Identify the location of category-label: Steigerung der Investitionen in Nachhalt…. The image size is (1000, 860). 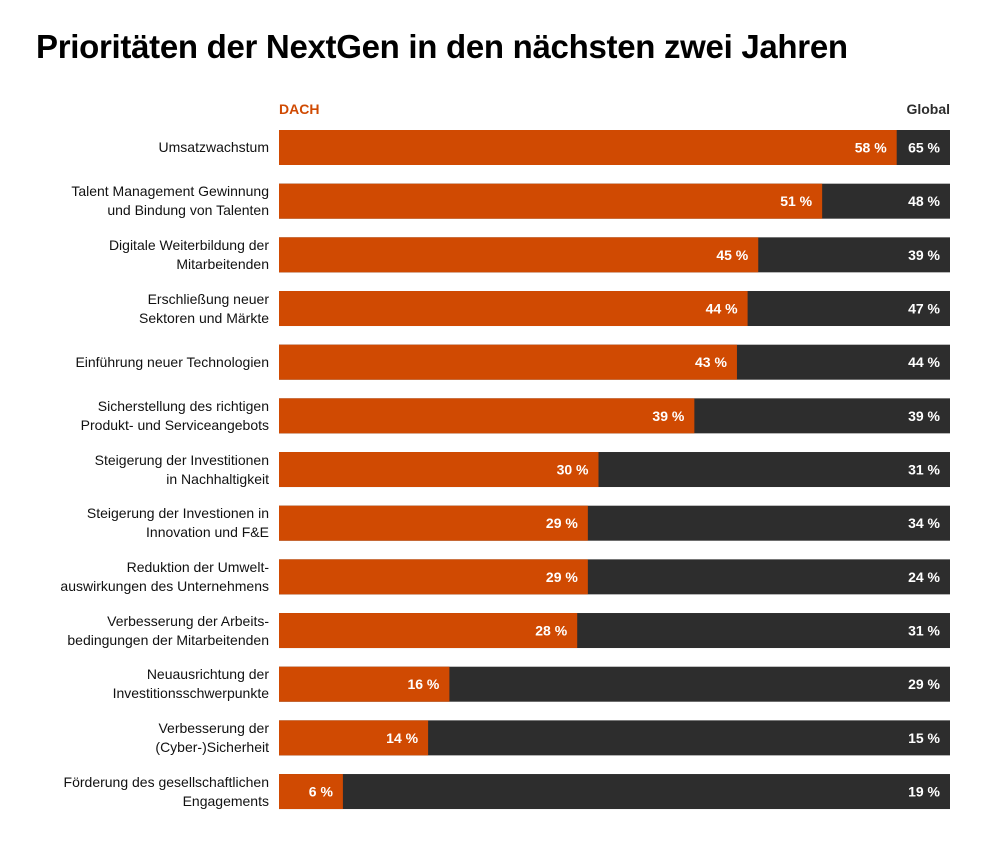
(181, 469).